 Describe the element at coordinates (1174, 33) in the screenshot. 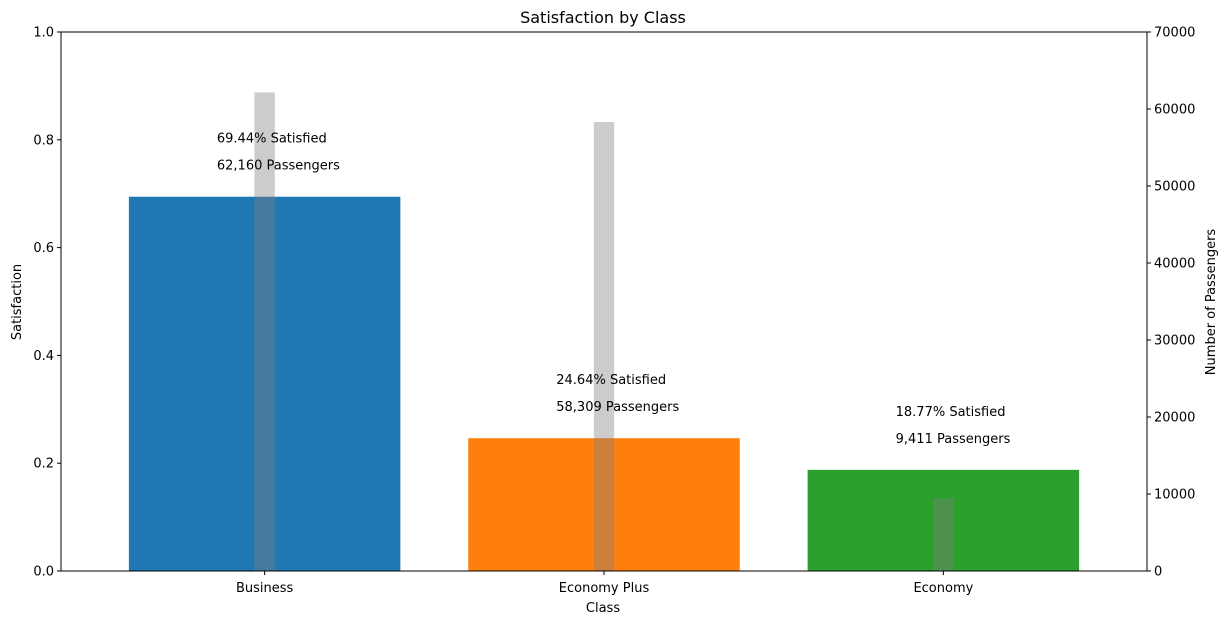

I see `y2-tick-label: 70000` at that location.